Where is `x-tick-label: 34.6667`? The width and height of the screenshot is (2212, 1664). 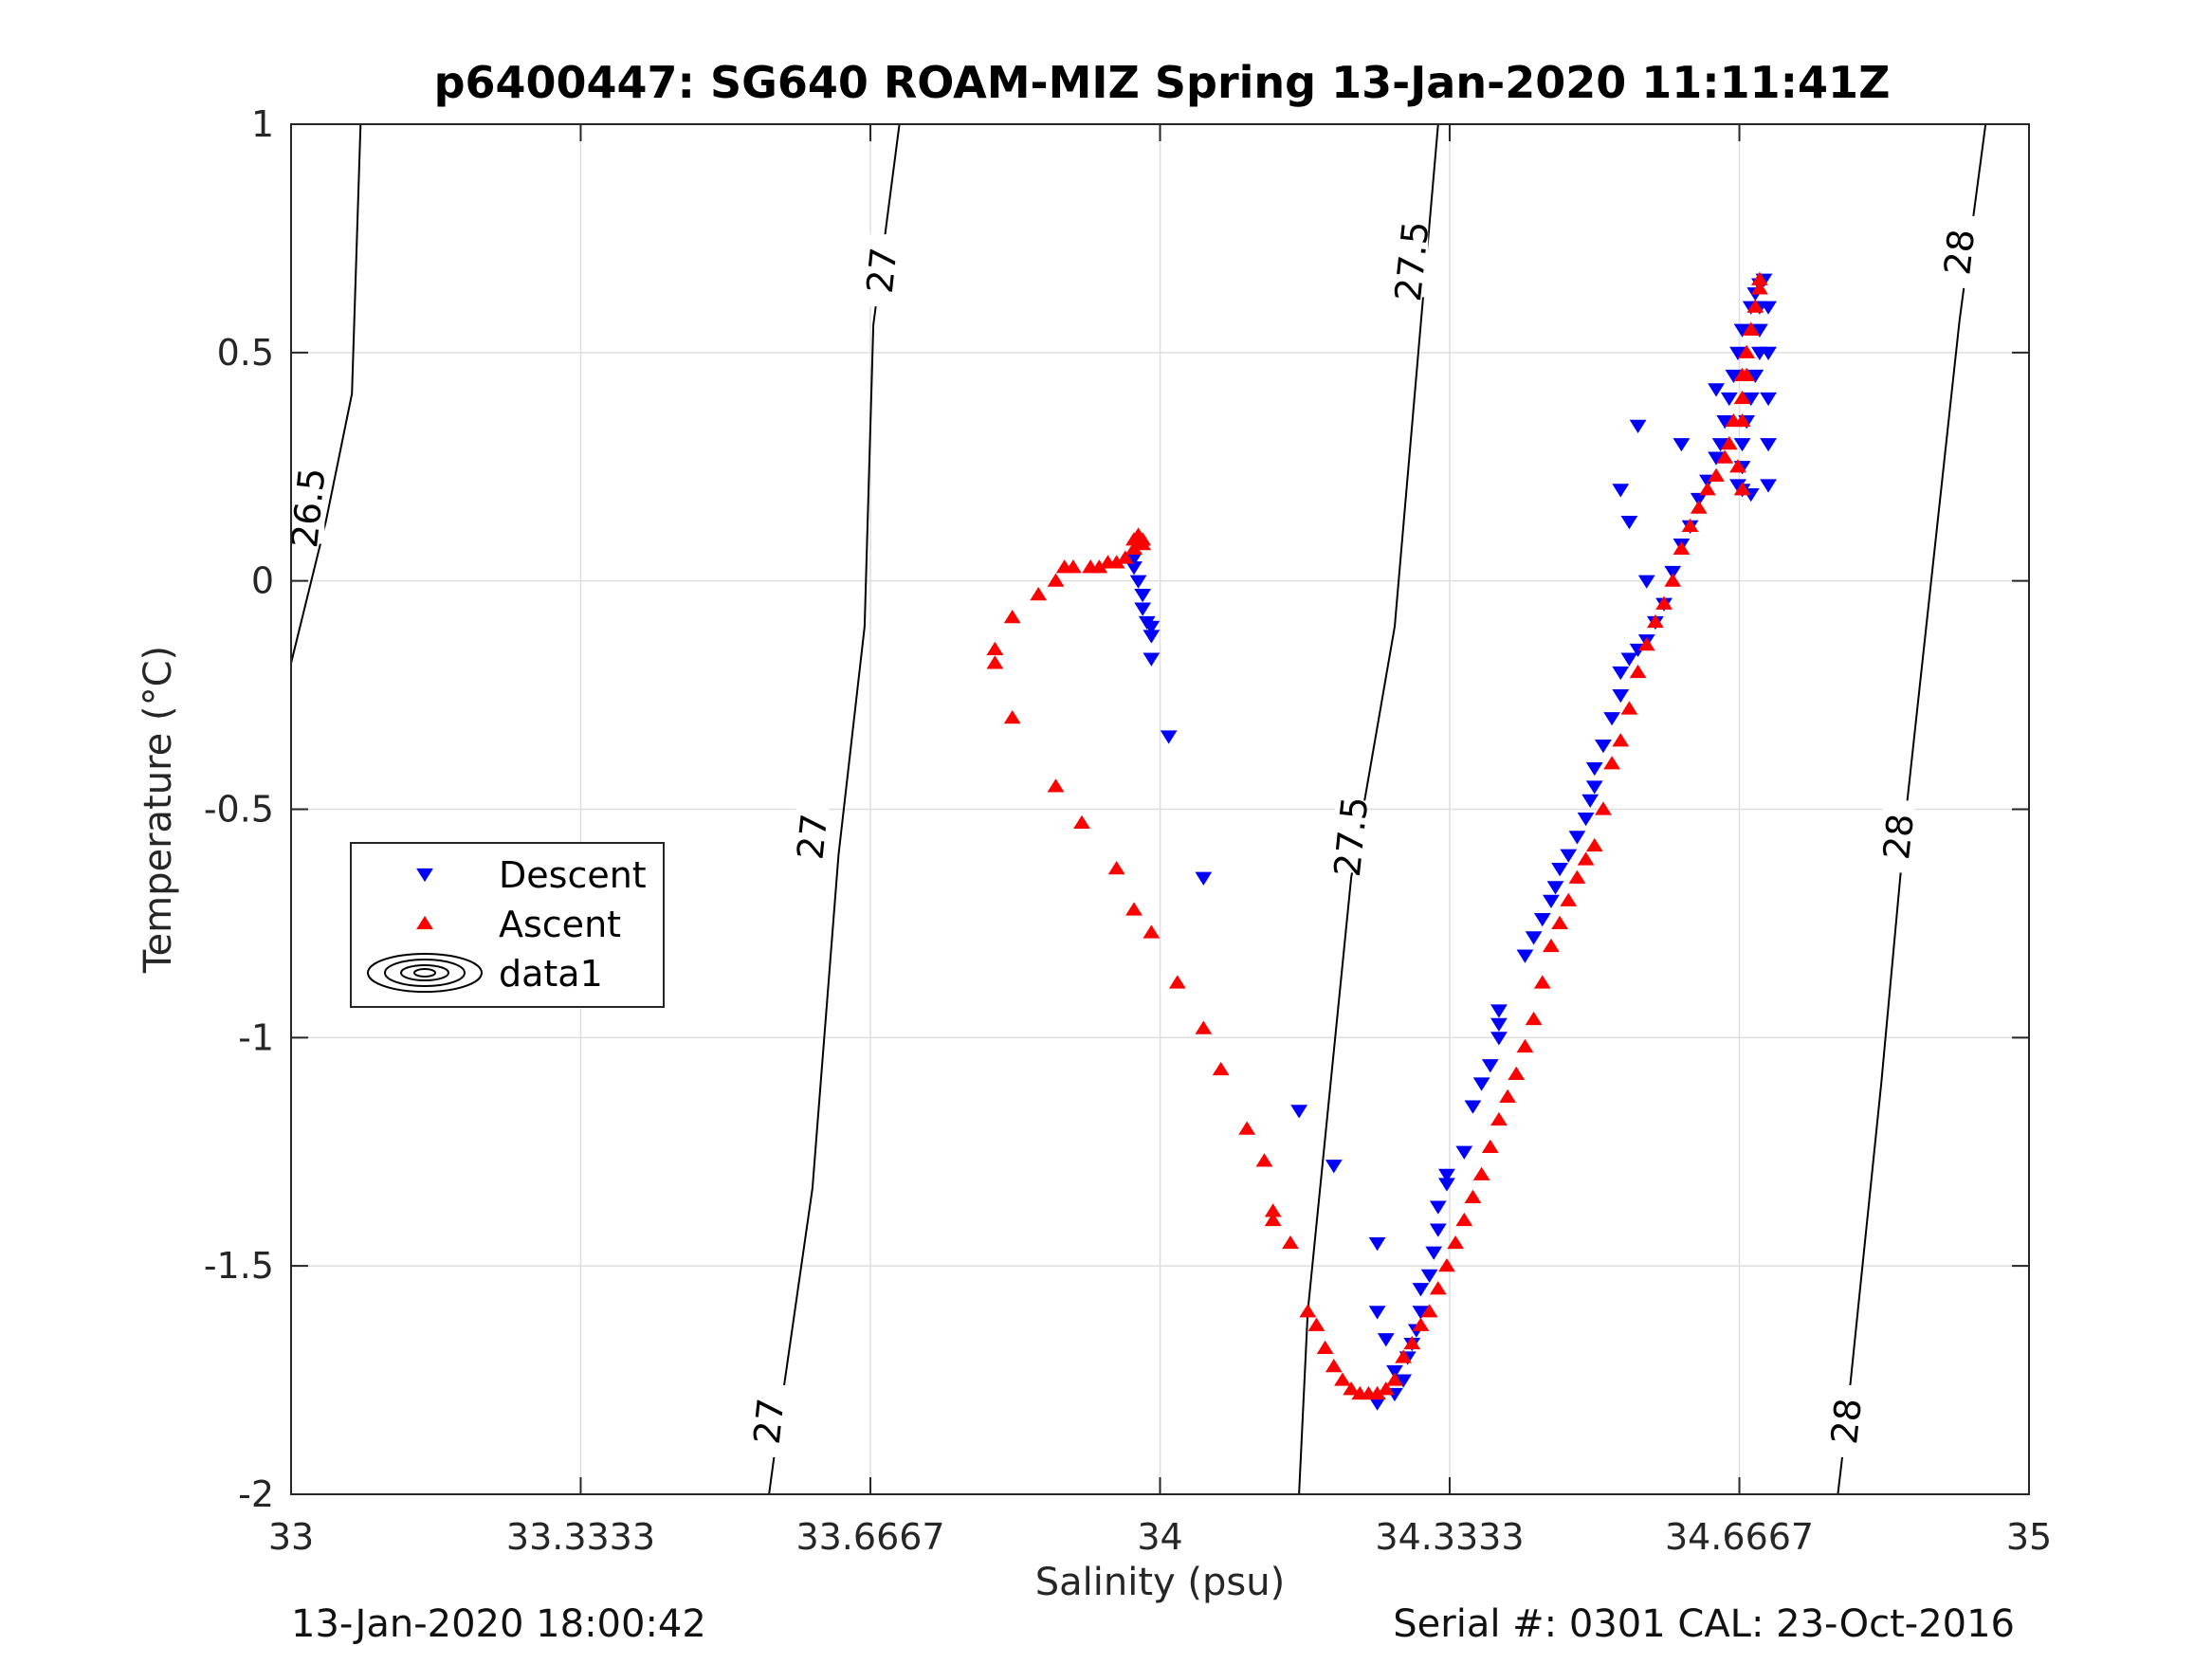 x-tick-label: 34.6667 is located at coordinates (1739, 1537).